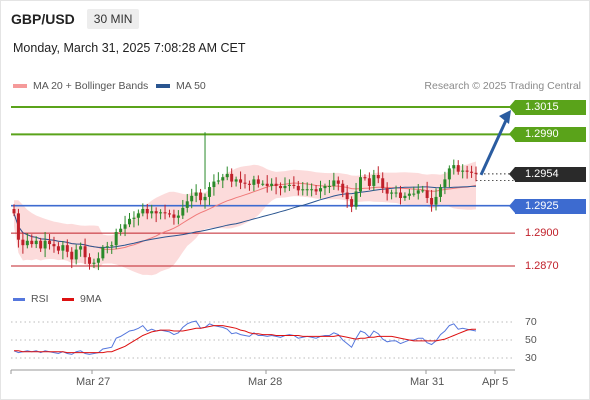 Image resolution: width=590 pixels, height=400 pixels. I want to click on rsi-panel, so click(263, 339).